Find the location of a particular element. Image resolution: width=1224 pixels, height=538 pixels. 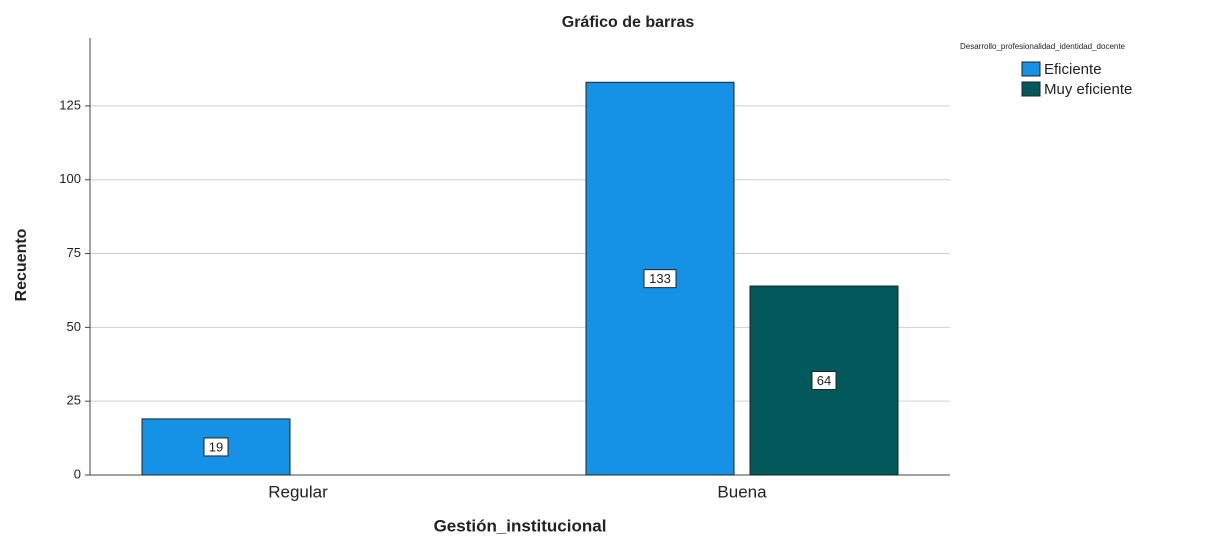

value-label: 133 is located at coordinates (660, 278).